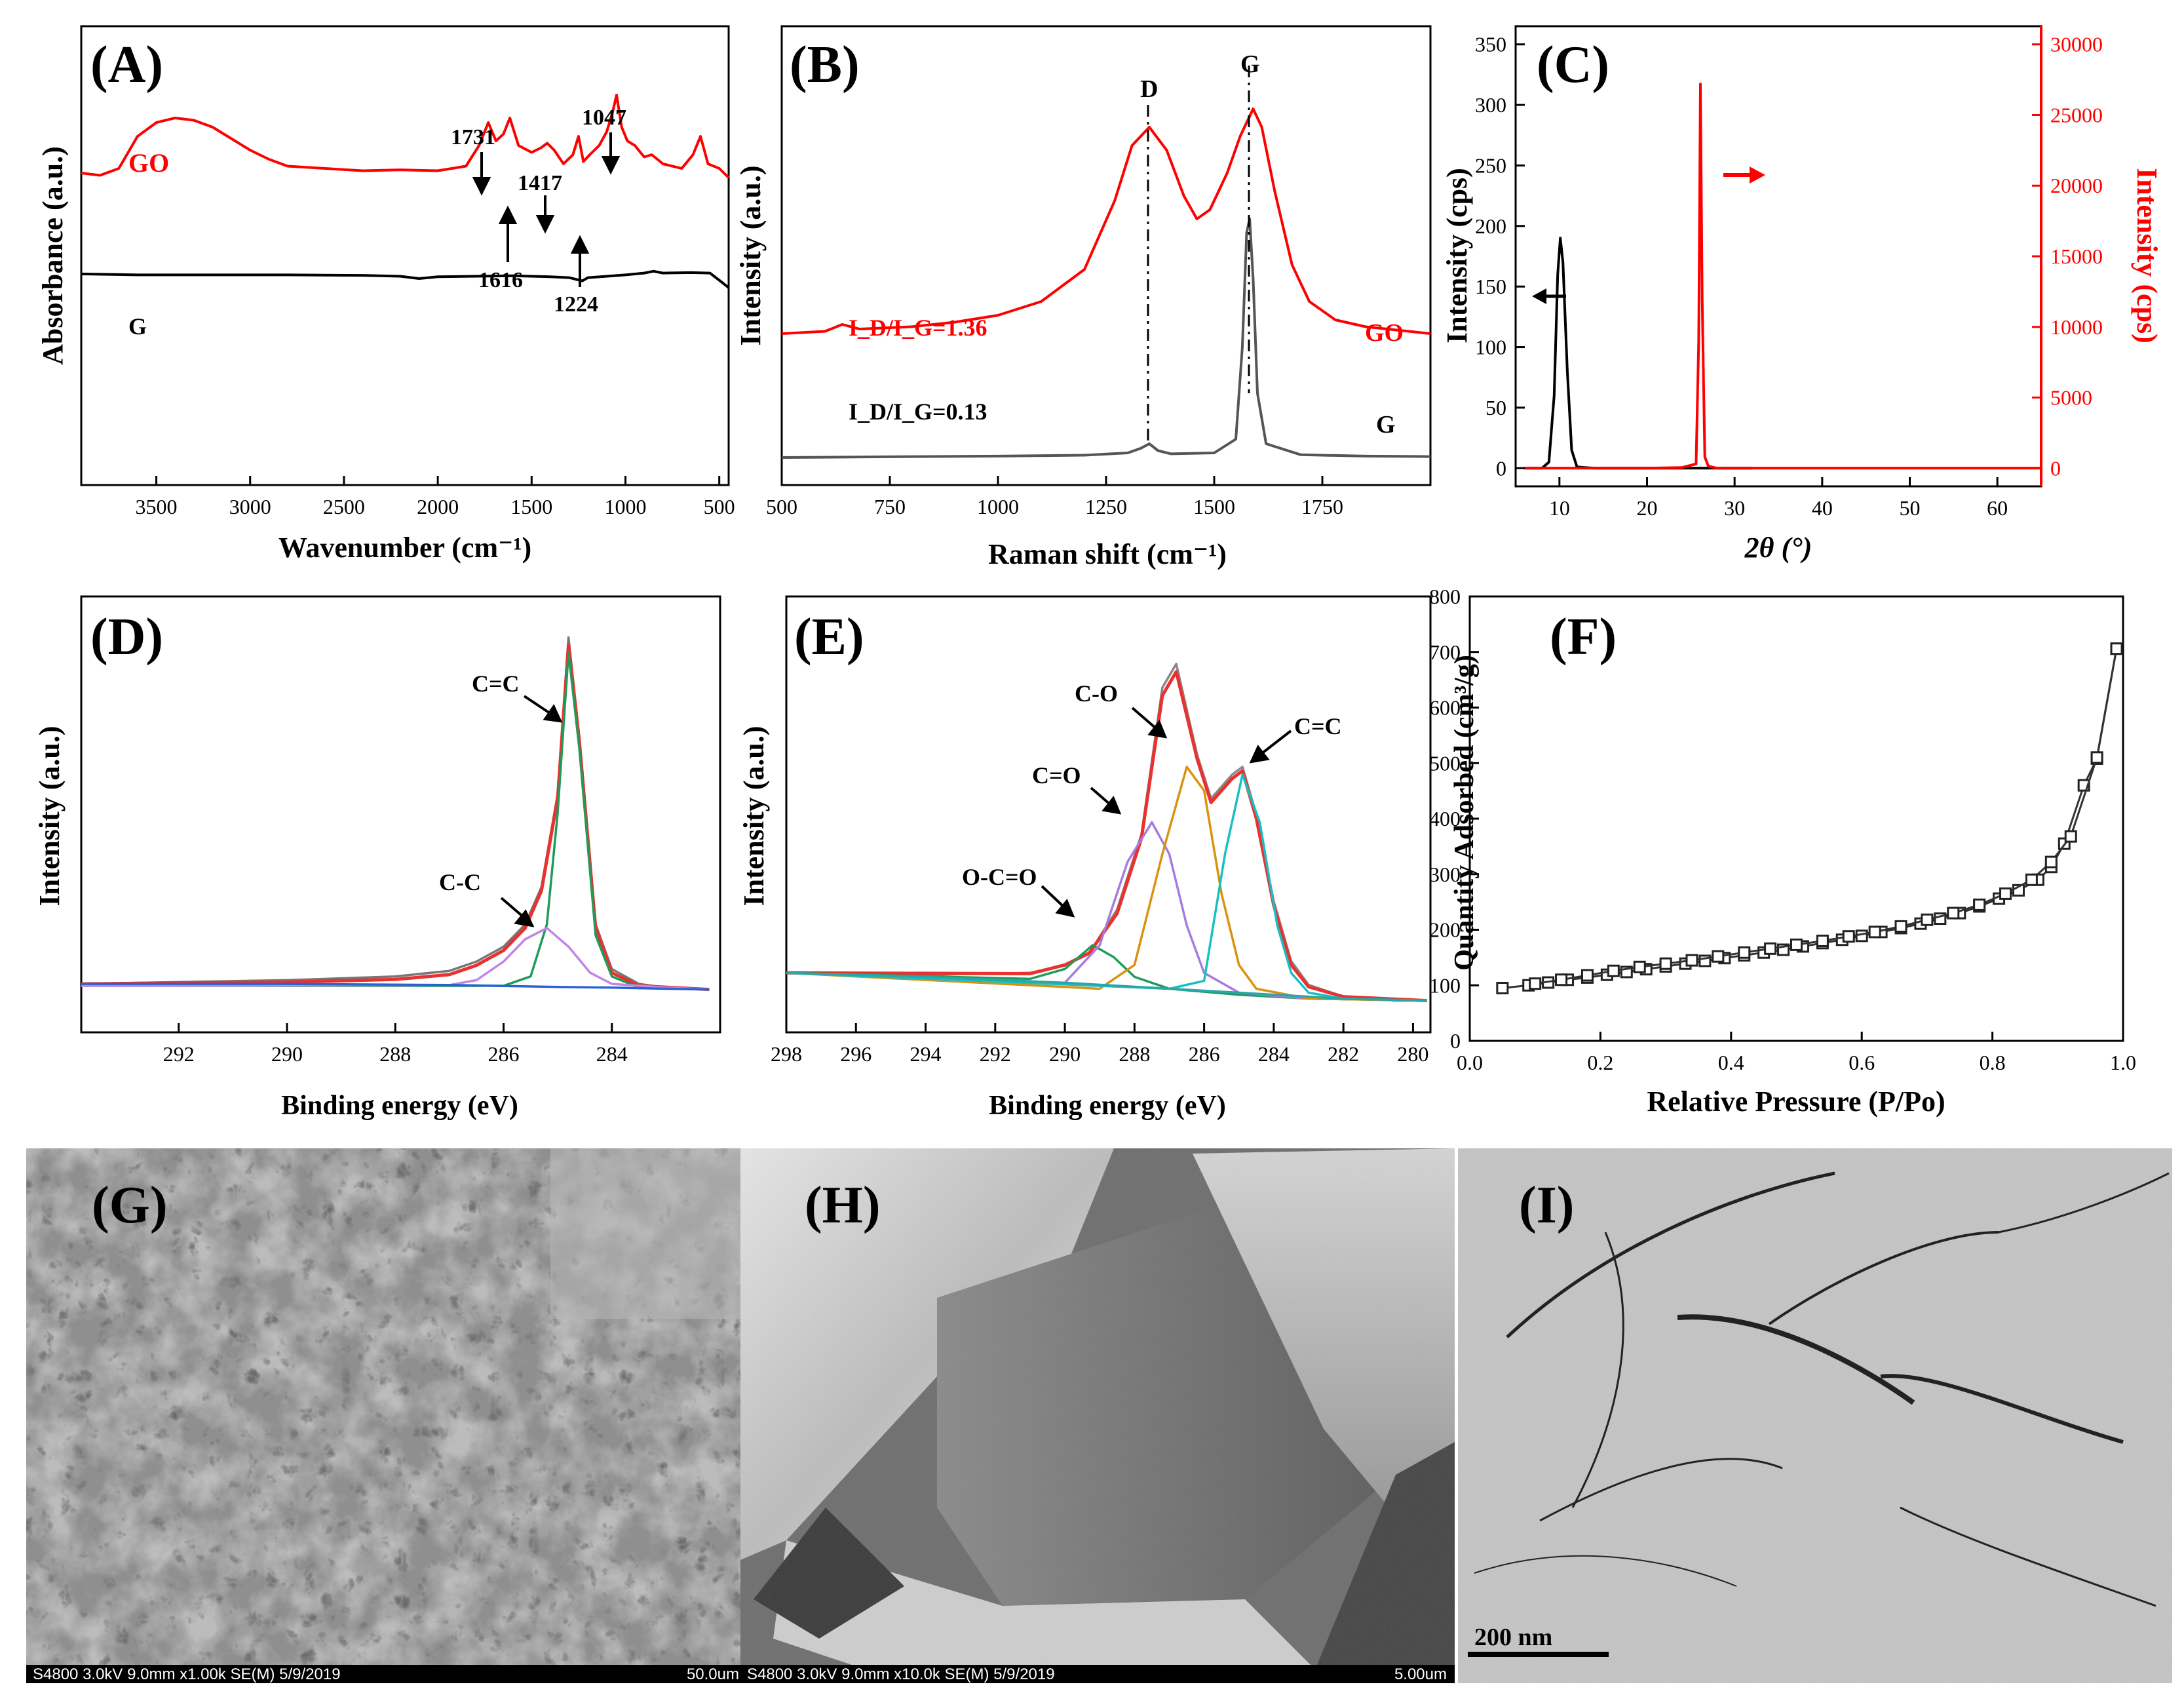  Describe the element at coordinates (1250, 64) in the screenshot. I see `b-label-g-peak: G` at that location.